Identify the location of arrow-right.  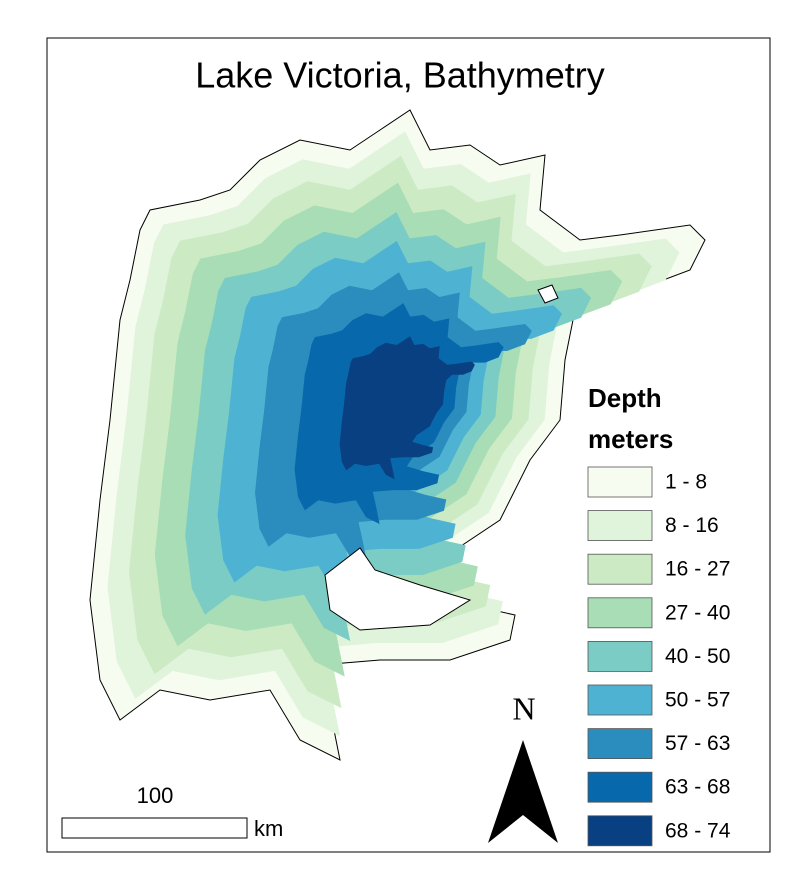
(540, 791).